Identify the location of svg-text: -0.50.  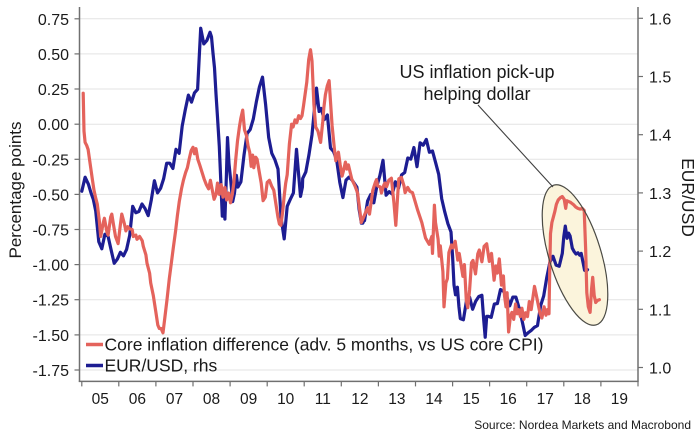
(51, 195).